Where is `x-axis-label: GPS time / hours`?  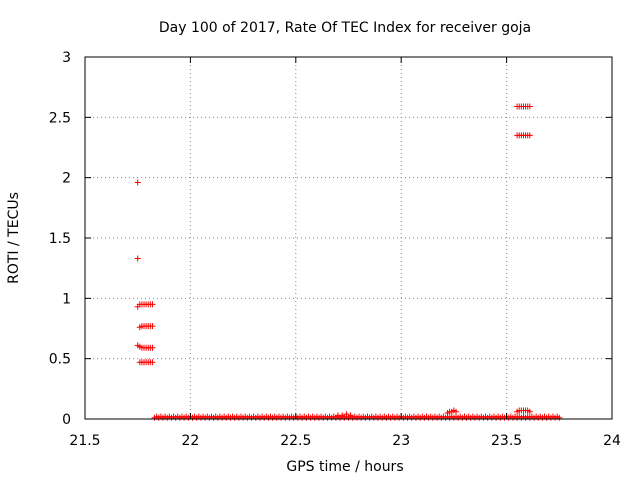
x-axis-label: GPS time / hours is located at coordinates (344, 467).